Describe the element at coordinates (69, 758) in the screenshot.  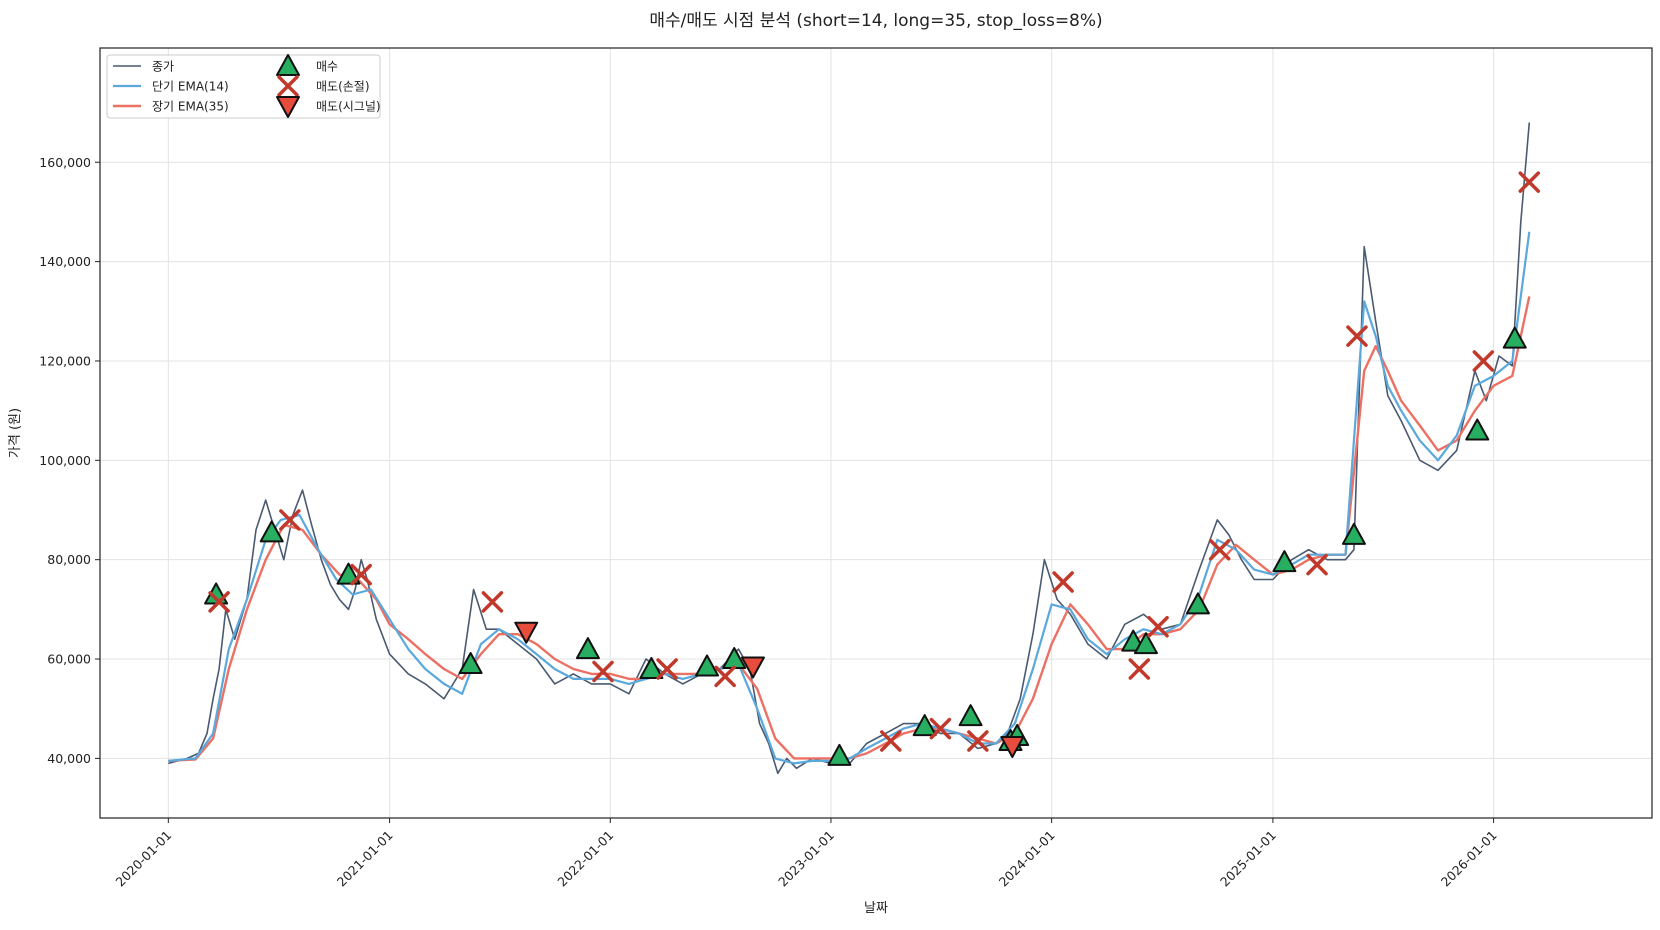
I see `y-tick-label: 40,000` at that location.